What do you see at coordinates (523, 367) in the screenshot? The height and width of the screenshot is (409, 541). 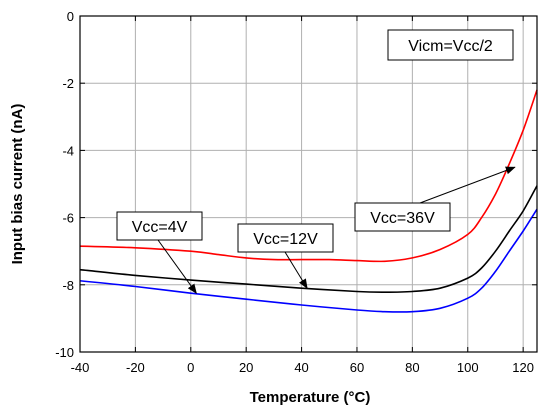 I see `x-tick-label: 120` at bounding box center [523, 367].